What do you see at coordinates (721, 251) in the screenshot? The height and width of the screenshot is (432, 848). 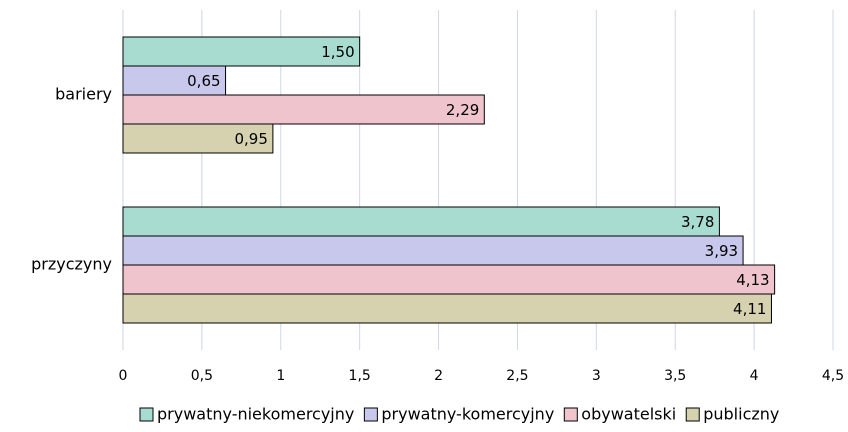 I see `value-label: 3,93` at bounding box center [721, 251].